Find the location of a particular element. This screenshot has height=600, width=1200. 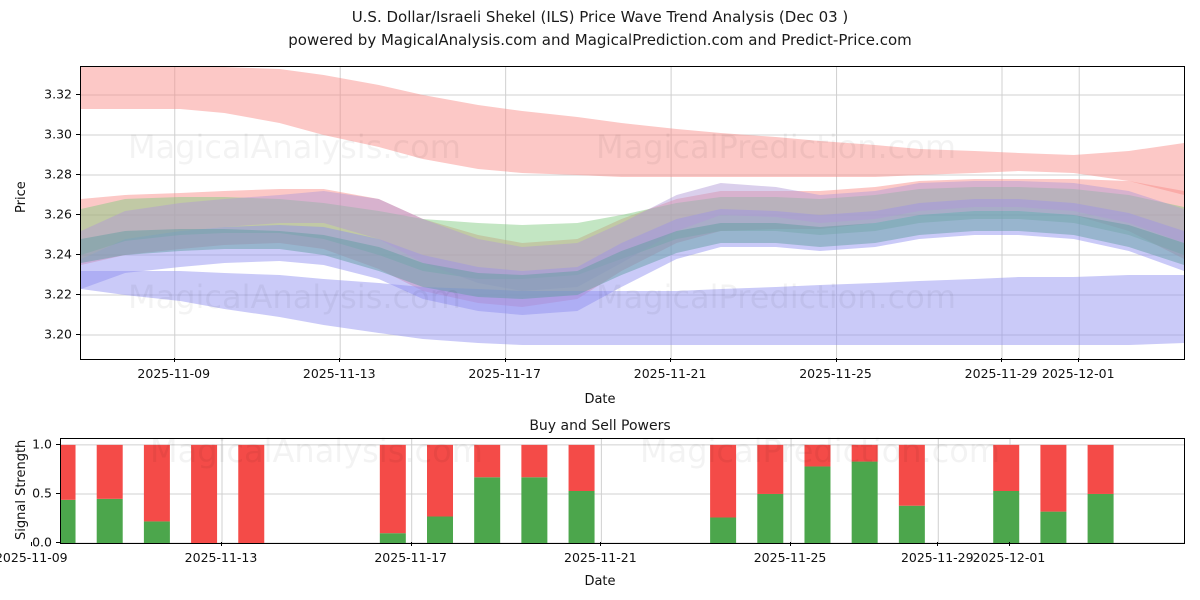

signal-x-tick: 2025-11-25 is located at coordinates (790, 557).